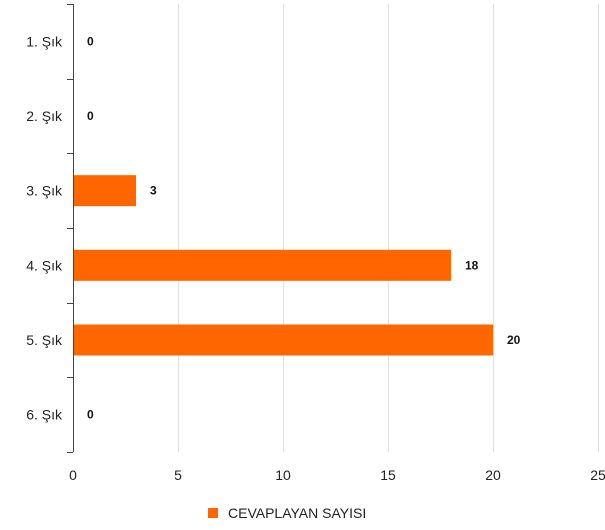 This screenshot has width=605, height=530. I want to click on x-tick-label: 5, so click(178, 475).